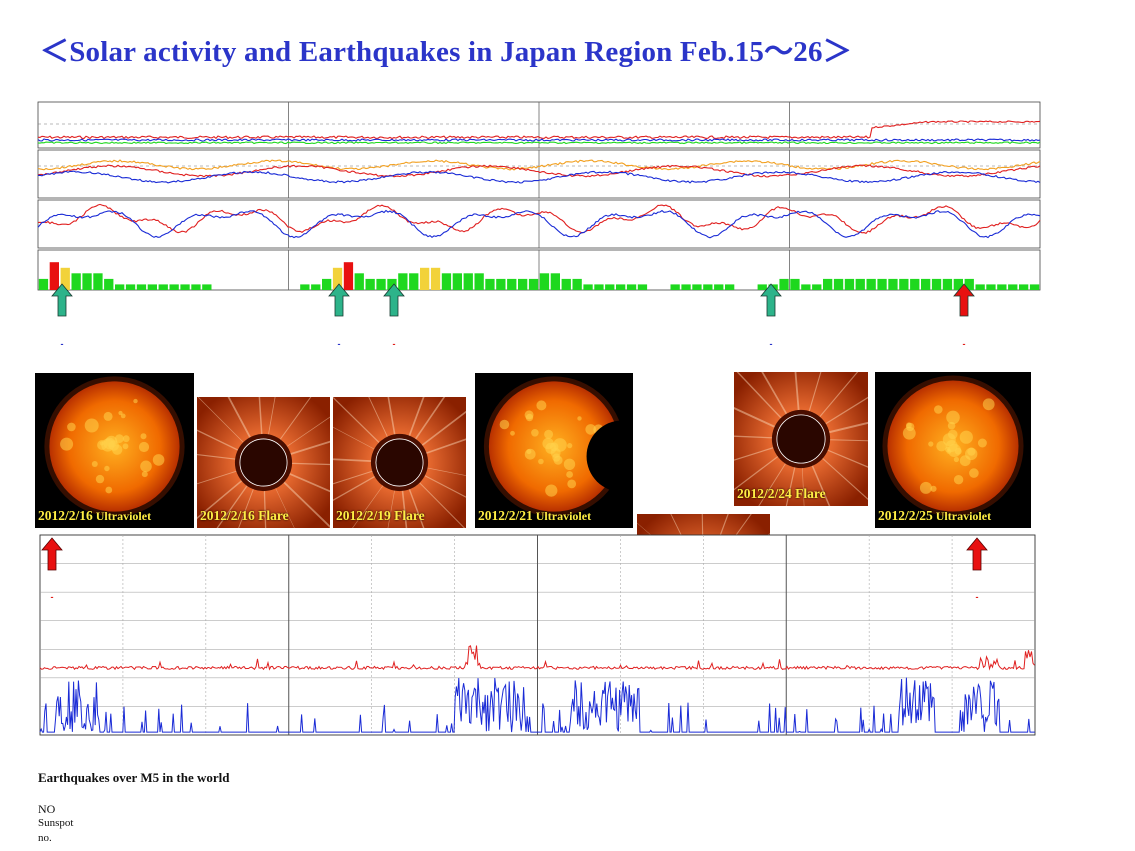  What do you see at coordinates (539, 177) in the screenshot?
I see `electron-trace-blue` at bounding box center [539, 177].